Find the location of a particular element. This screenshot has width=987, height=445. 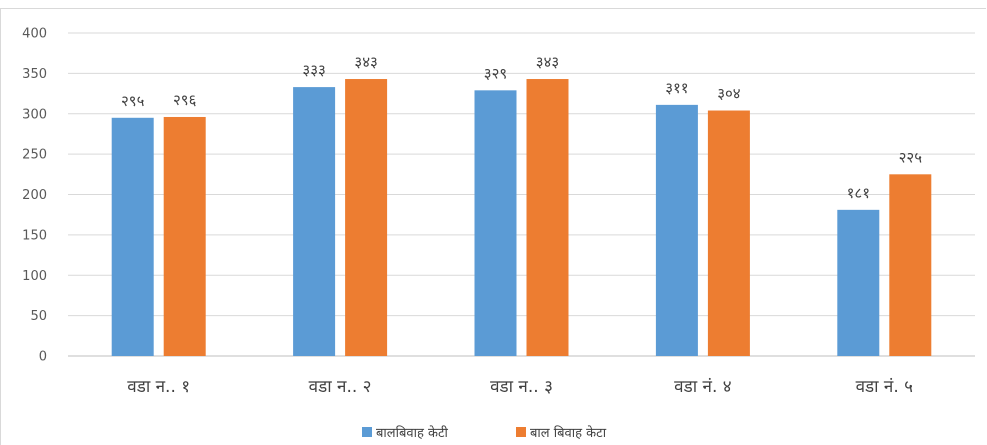

y-tick-label: 150 is located at coordinates (34, 235).